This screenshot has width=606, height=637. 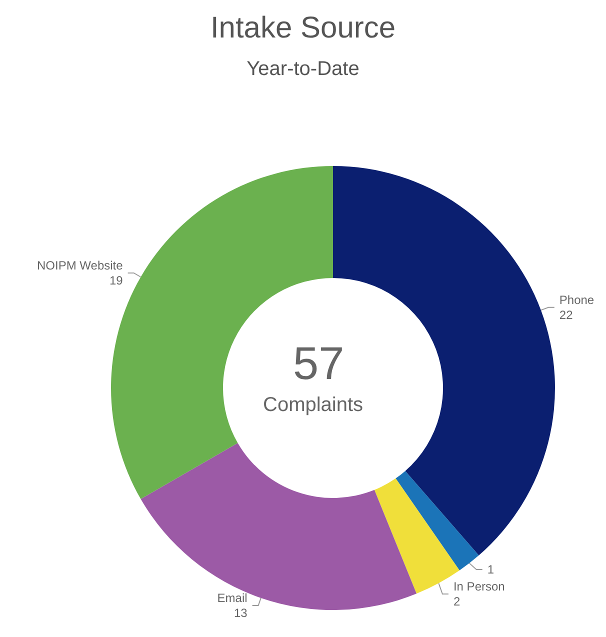 I want to click on chart-title: Intake Source, so click(x=303, y=28).